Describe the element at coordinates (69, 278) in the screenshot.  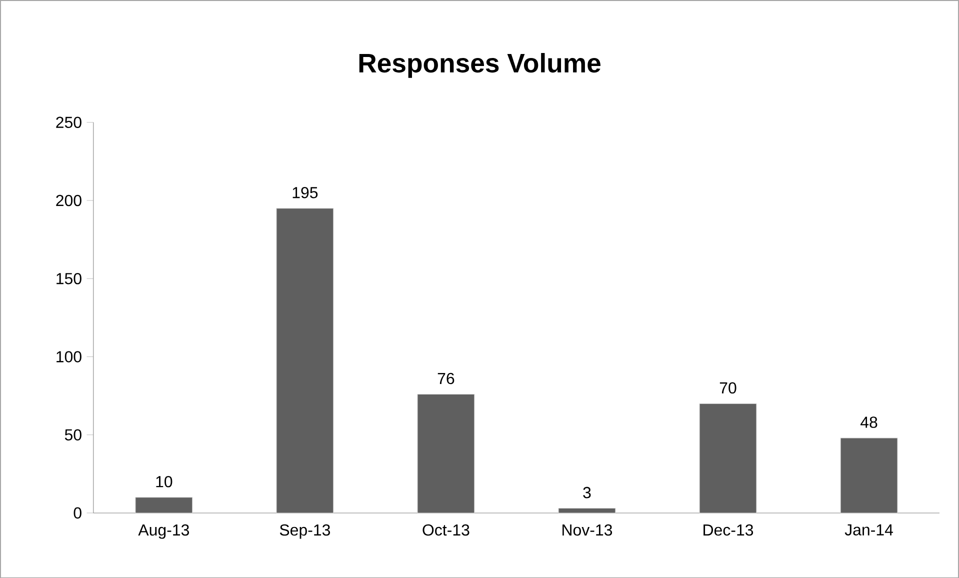
I see `y-tick-label: 150` at that location.